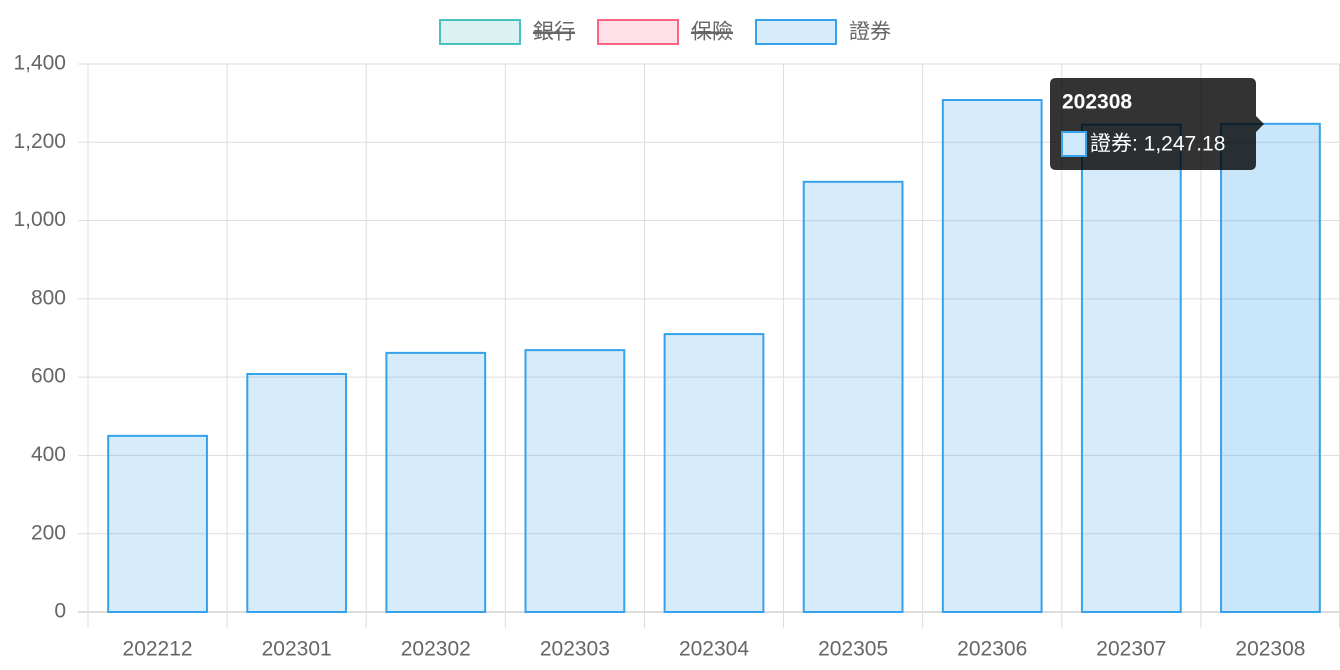 This screenshot has width=1340, height=670. What do you see at coordinates (39, 141) in the screenshot?
I see `y-tick-label: 1,200` at bounding box center [39, 141].